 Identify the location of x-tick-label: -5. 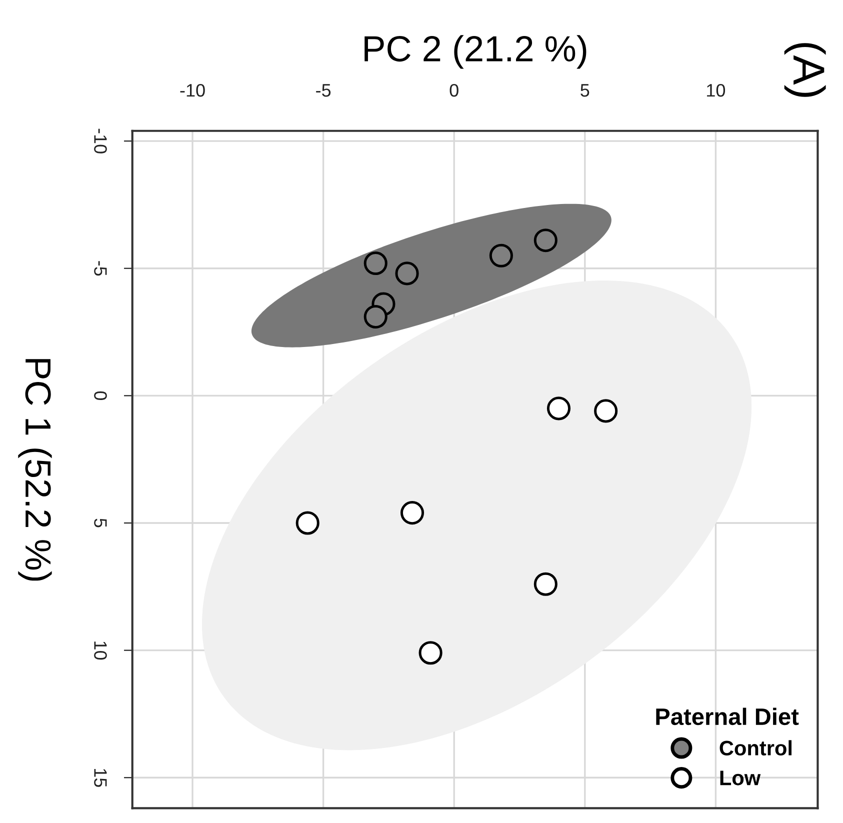
(323, 90).